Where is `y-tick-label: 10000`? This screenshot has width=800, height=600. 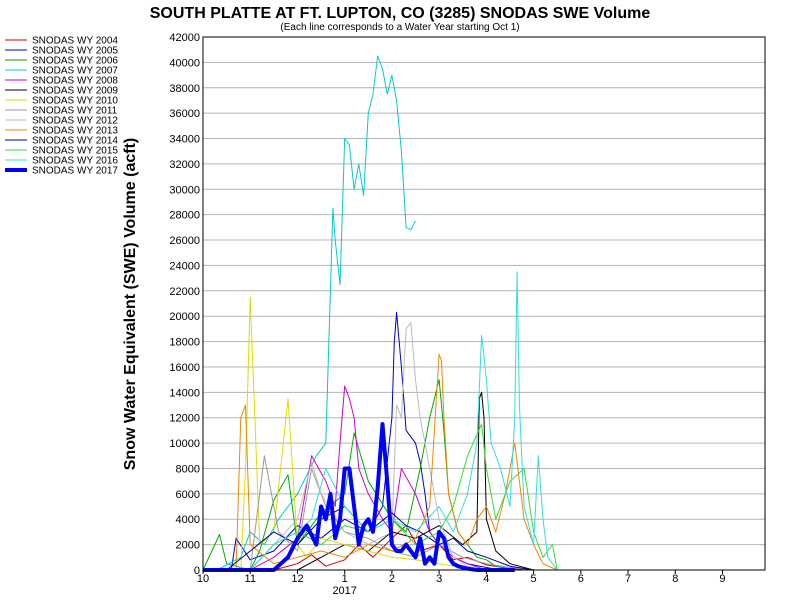 y-tick-label: 10000 is located at coordinates (184, 444).